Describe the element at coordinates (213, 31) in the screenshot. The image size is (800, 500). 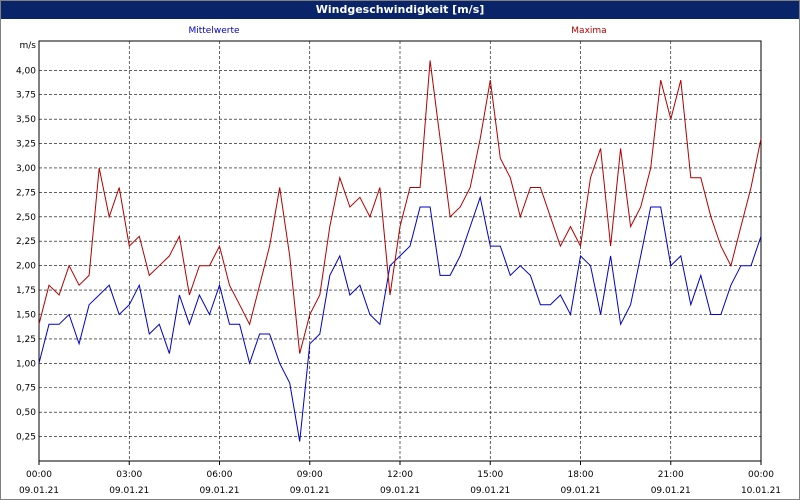
I see `legend-label: Mittelwerte` at that location.